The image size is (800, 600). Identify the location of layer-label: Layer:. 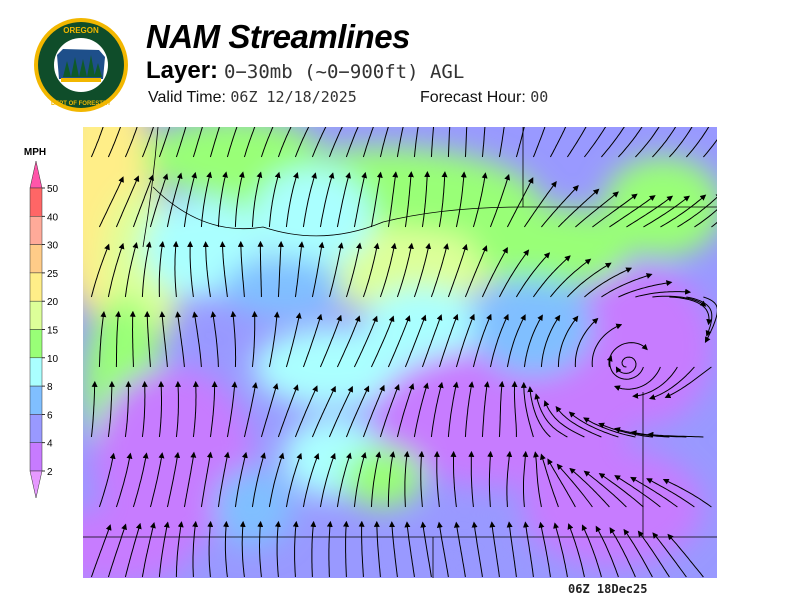
(182, 70).